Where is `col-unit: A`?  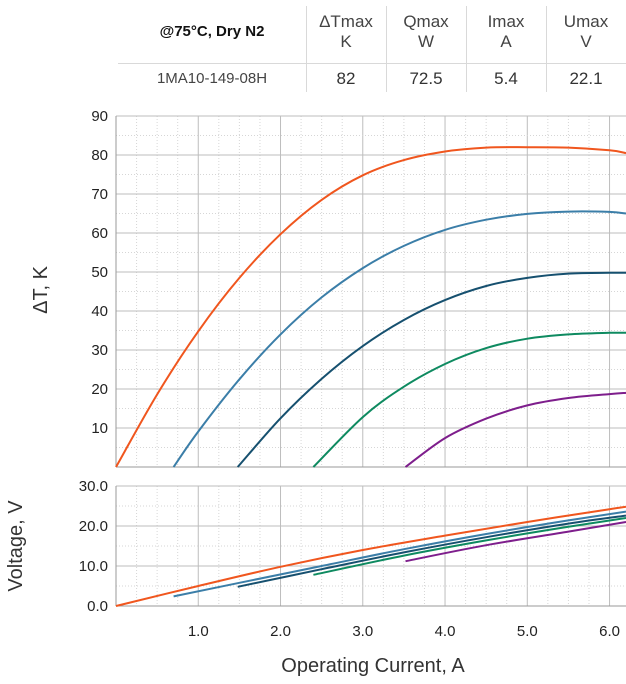 col-unit: A is located at coordinates (506, 41).